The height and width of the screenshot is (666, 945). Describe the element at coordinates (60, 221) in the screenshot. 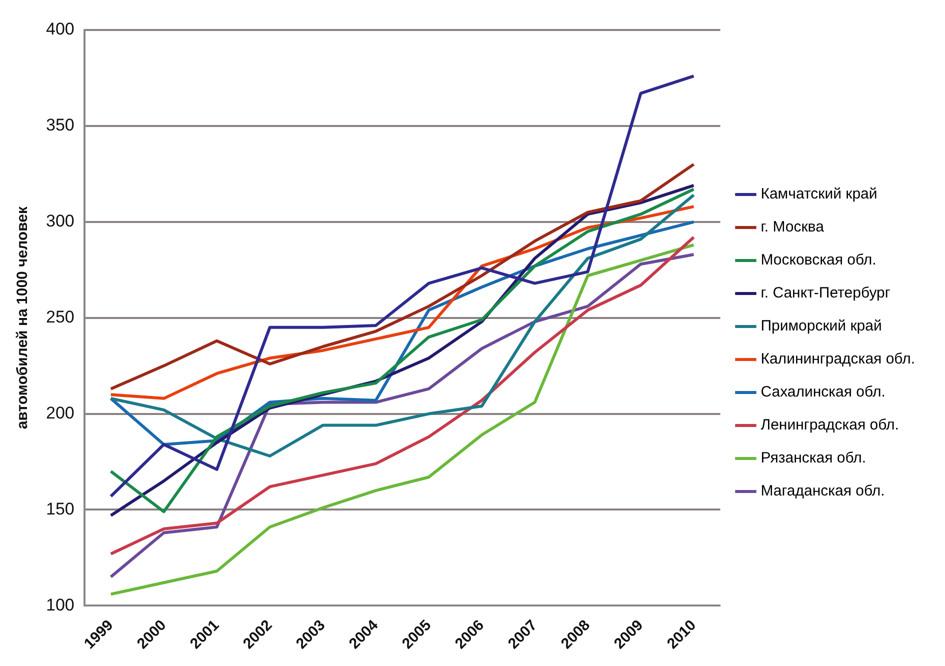

I see `y-tick-label: 300` at that location.